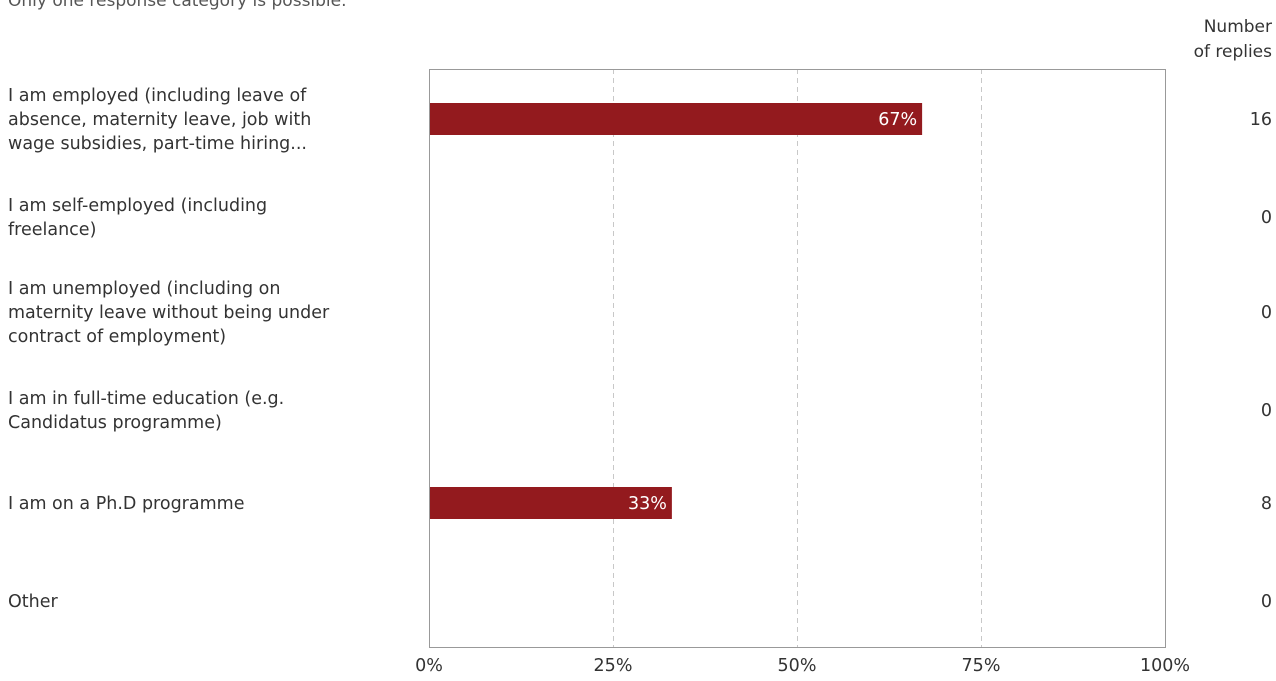 This screenshot has width=1276, height=681. I want to click on x-tick-label: 0%, so click(429, 666).